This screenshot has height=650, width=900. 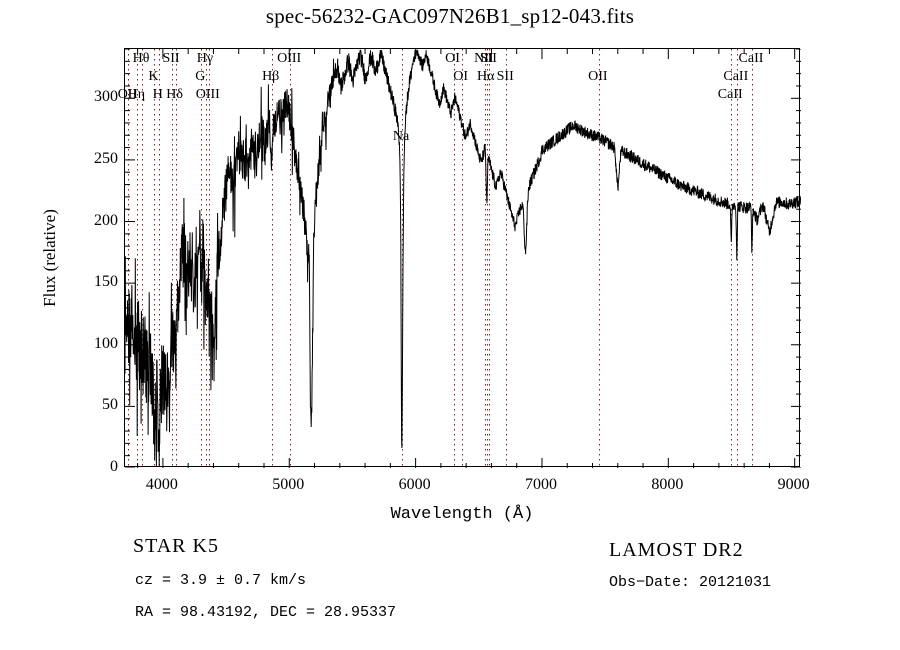 I want to click on spectral-line-label: K, so click(x=153, y=76).